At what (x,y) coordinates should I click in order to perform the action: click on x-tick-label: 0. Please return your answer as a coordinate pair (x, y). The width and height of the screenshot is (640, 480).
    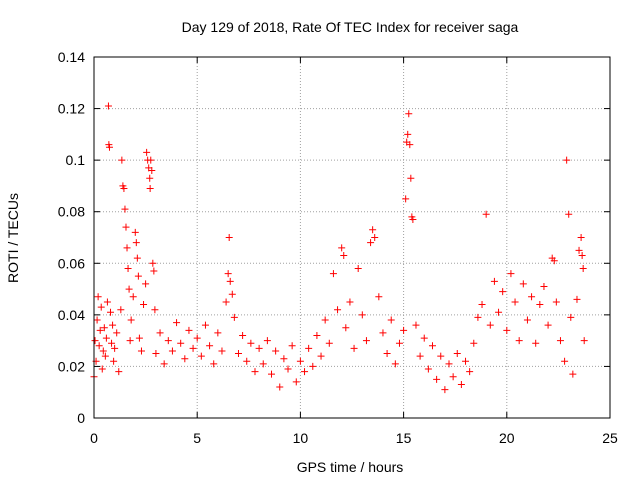
    Looking at the image, I should click on (94, 438).